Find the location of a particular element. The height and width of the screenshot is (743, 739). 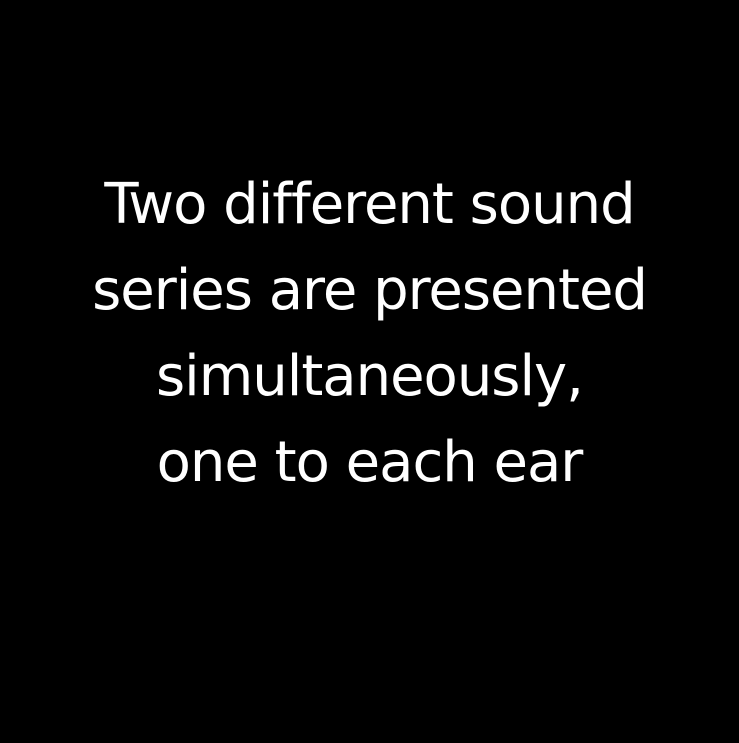

caption-line-3: simultaneously, is located at coordinates (370, 376).